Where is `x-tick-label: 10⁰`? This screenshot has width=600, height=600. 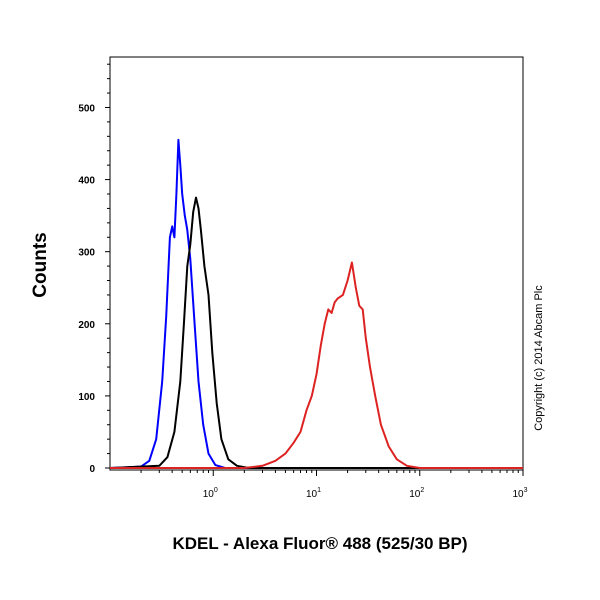 x-tick-label: 10⁰ is located at coordinates (210, 493).